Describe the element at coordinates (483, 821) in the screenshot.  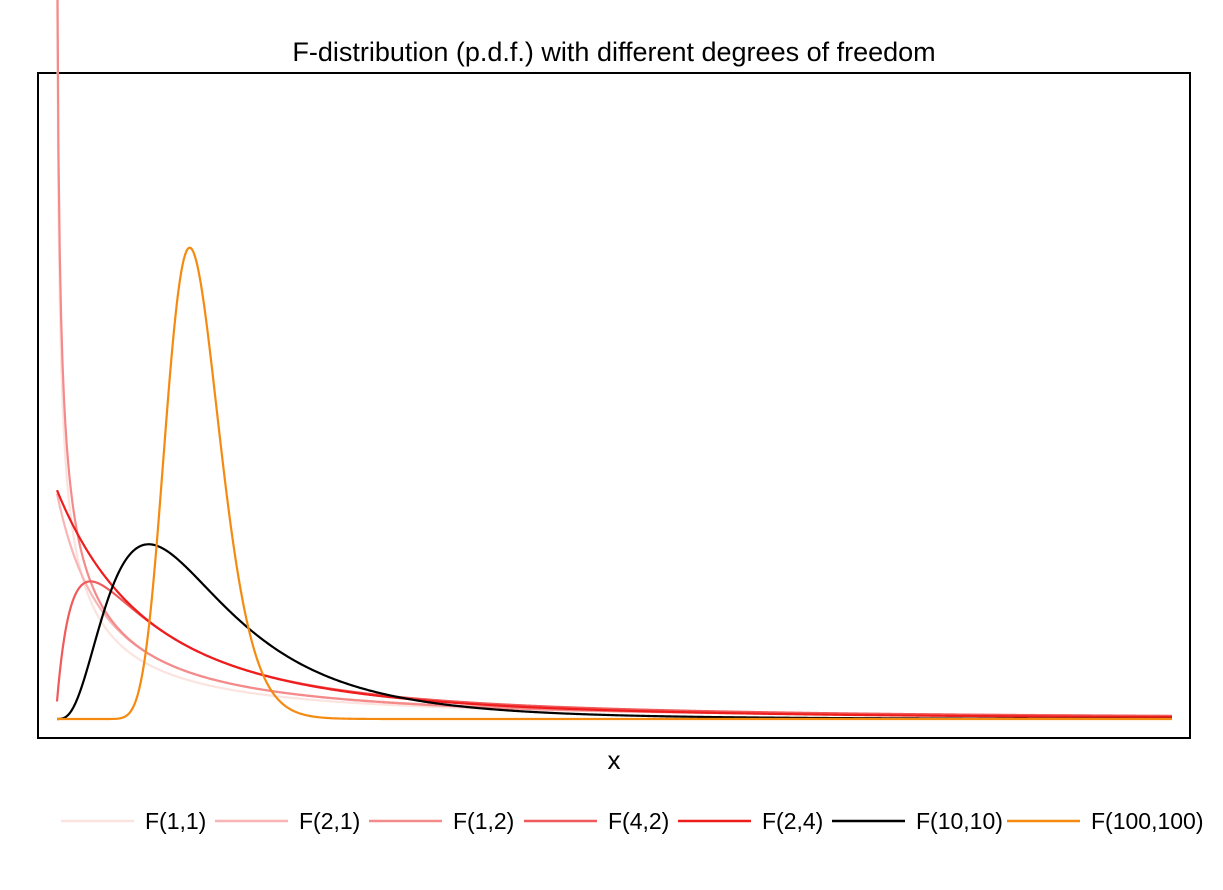
I see `legend-label: F(1,2)` at that location.